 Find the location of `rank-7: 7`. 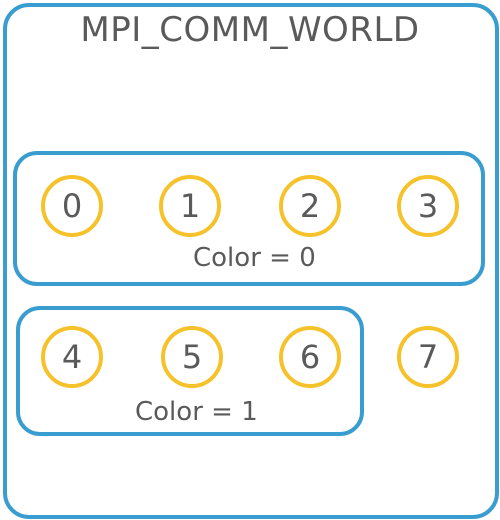

rank-7: 7 is located at coordinates (428, 357).